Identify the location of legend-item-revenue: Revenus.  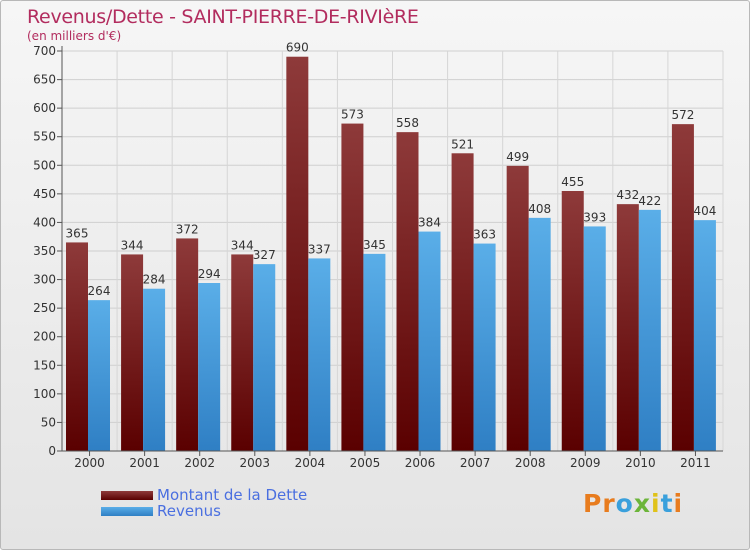
(204, 511).